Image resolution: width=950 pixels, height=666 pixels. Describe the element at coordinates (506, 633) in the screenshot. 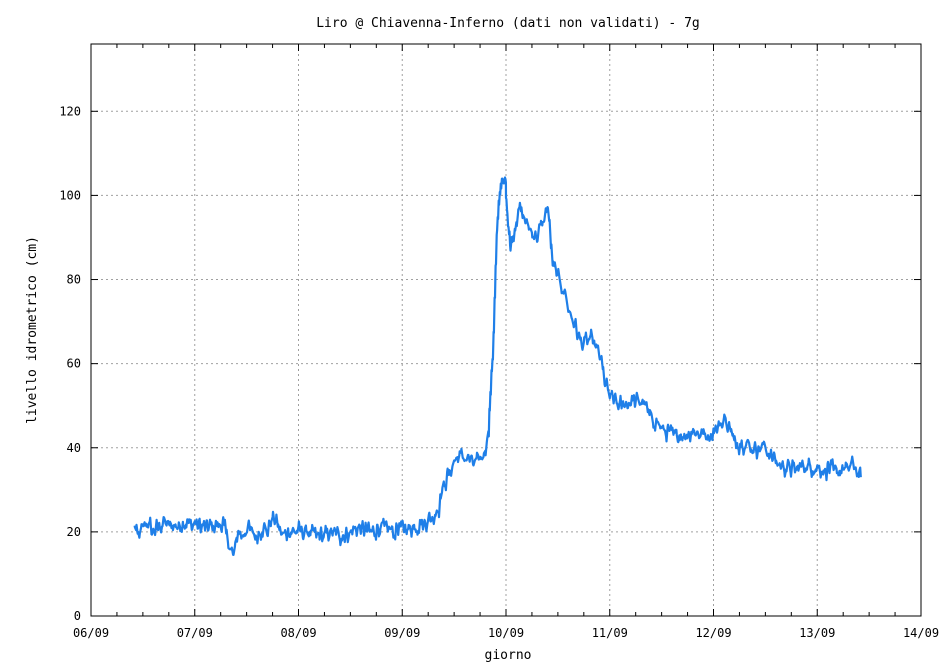

I see `x-tick-label: 10/09` at that location.